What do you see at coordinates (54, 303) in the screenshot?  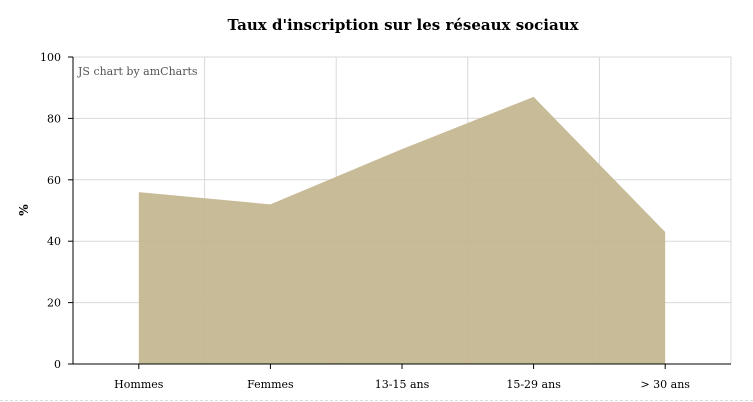 I see `y-tick-label: 20` at bounding box center [54, 303].